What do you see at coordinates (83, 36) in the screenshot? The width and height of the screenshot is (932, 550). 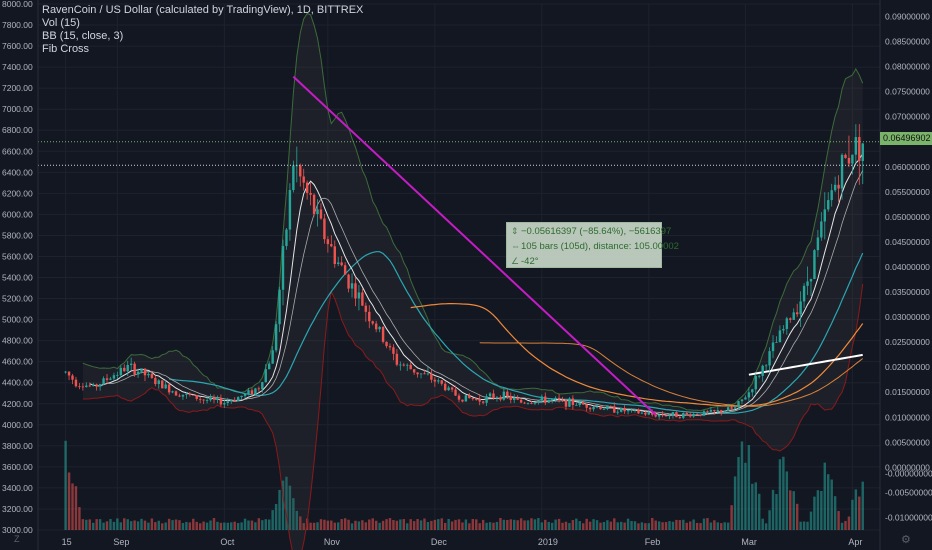 I see `study-bollinger: BB (15, close, 3)` at bounding box center [83, 36].